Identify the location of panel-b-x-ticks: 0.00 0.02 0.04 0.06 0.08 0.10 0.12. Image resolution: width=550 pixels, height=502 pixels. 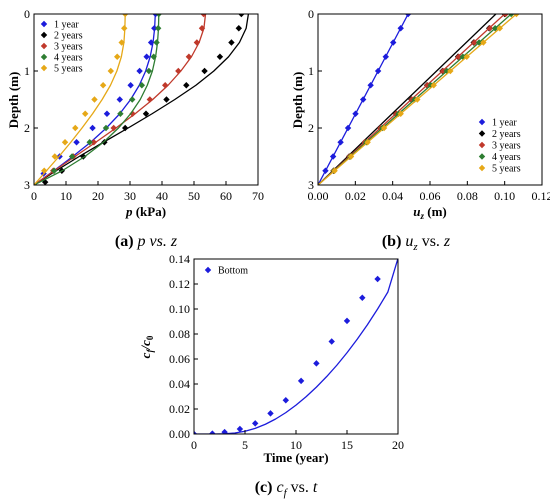
(429, 192).